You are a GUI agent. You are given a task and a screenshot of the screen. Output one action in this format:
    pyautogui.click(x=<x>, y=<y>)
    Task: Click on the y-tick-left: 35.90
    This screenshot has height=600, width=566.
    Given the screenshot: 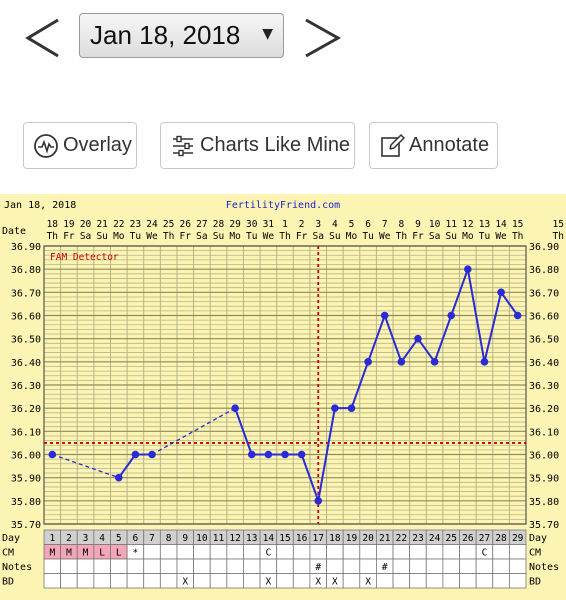 What is the action you would take?
    pyautogui.click(x=26, y=479)
    